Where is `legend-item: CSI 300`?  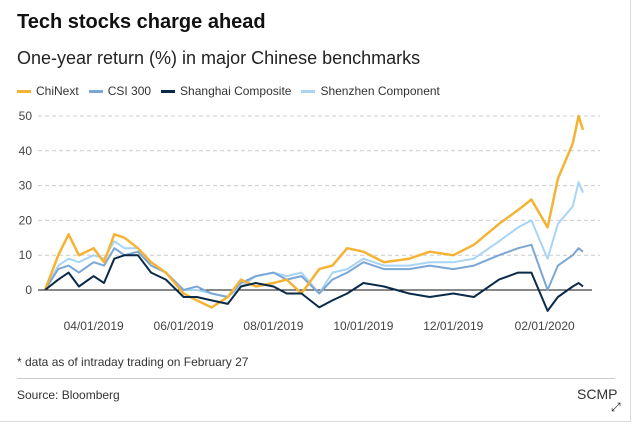 legend-item: CSI 300 is located at coordinates (120, 91).